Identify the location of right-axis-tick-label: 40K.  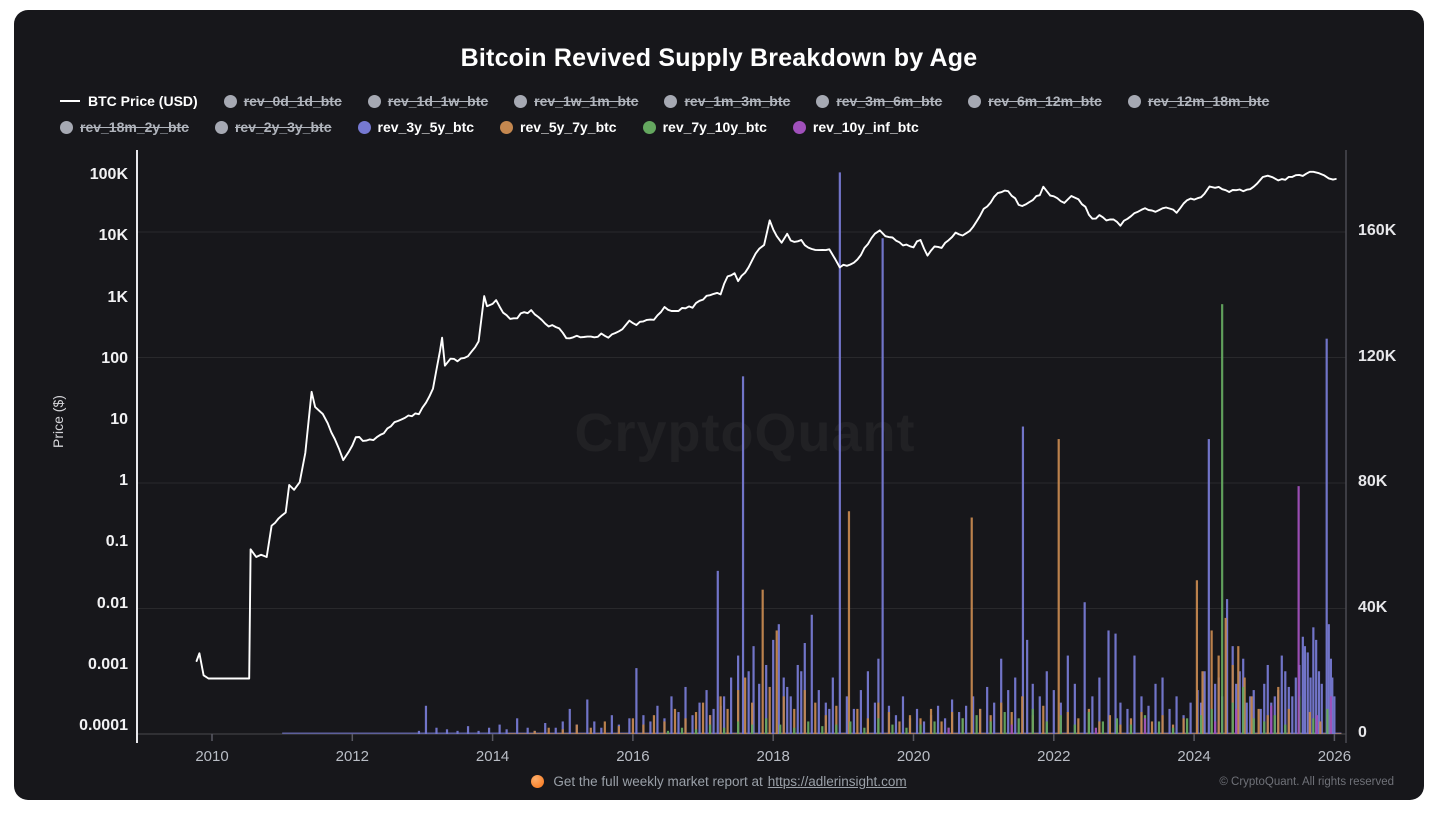
(1373, 607).